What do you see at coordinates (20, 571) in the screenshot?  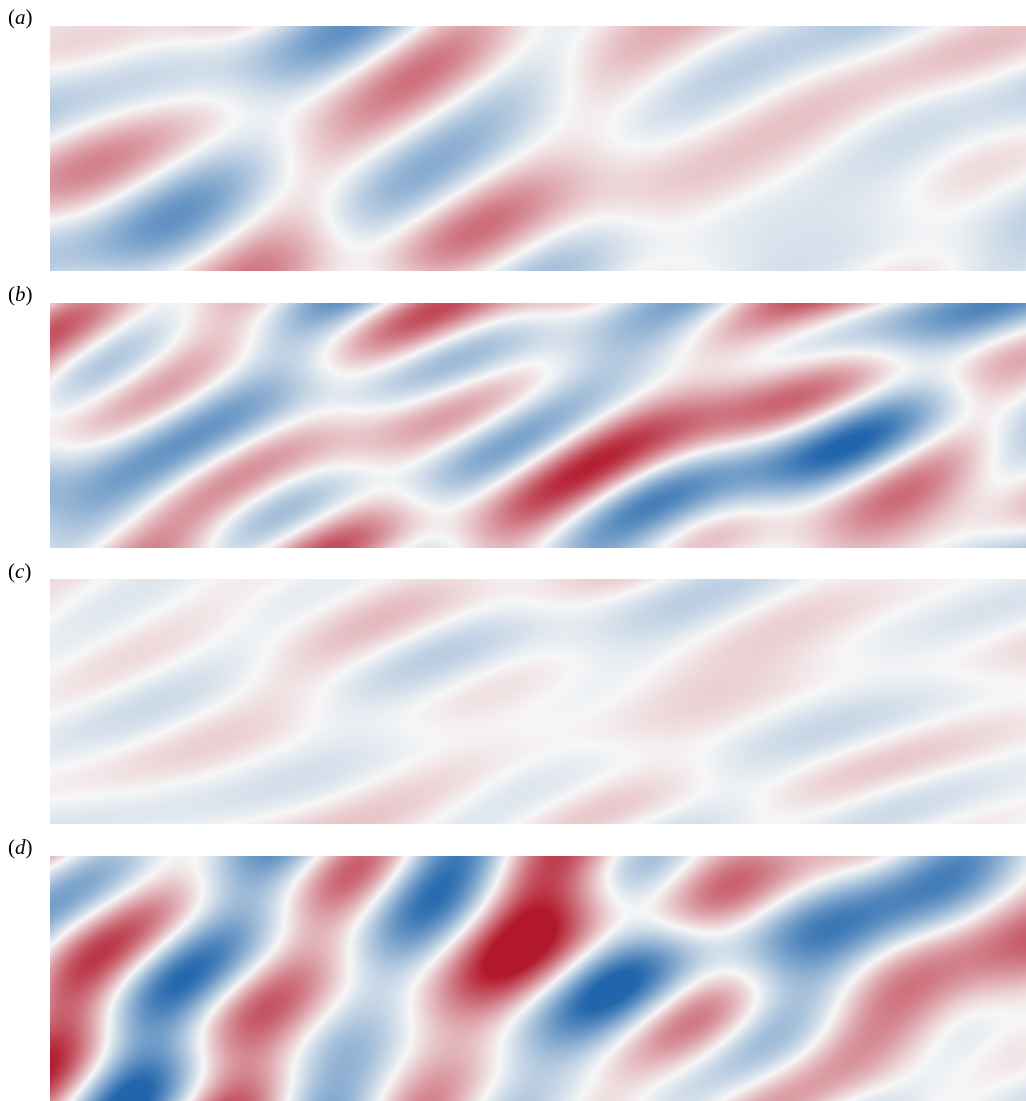 I see `panel-label-c: (c)` at bounding box center [20, 571].